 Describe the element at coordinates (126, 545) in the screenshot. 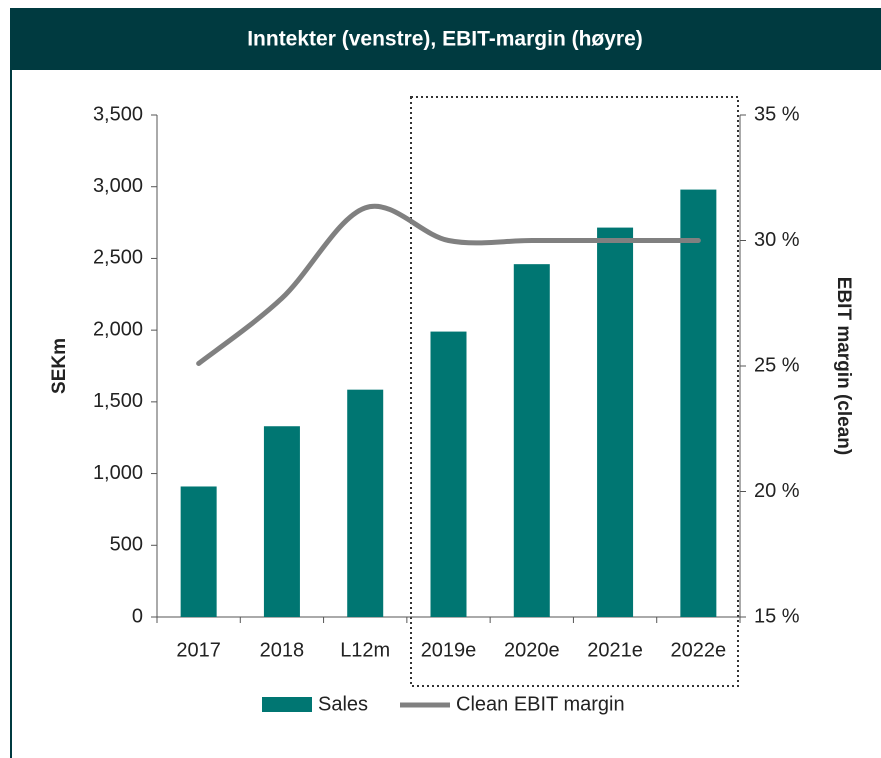

I see `y-tick-label: 500` at that location.